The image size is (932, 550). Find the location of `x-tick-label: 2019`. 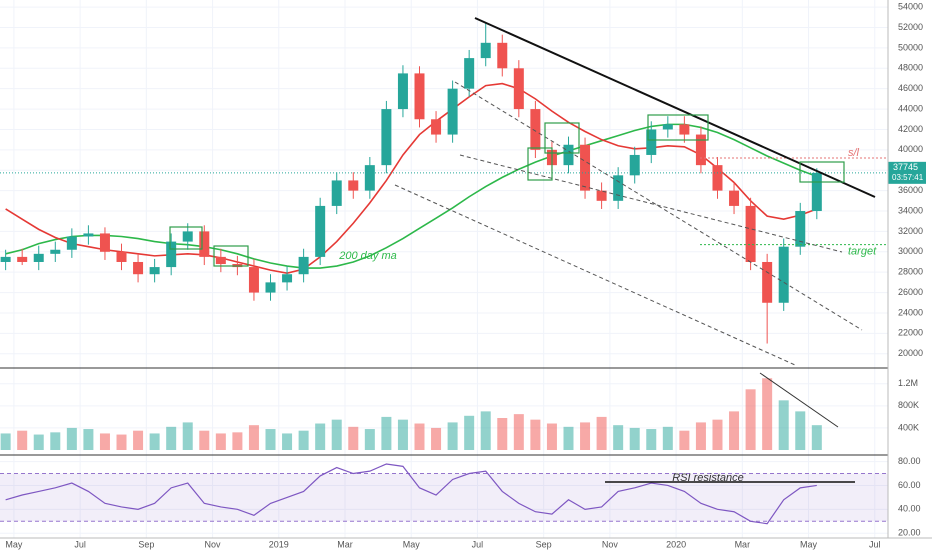

x-tick-label: 2019 is located at coordinates (279, 544).